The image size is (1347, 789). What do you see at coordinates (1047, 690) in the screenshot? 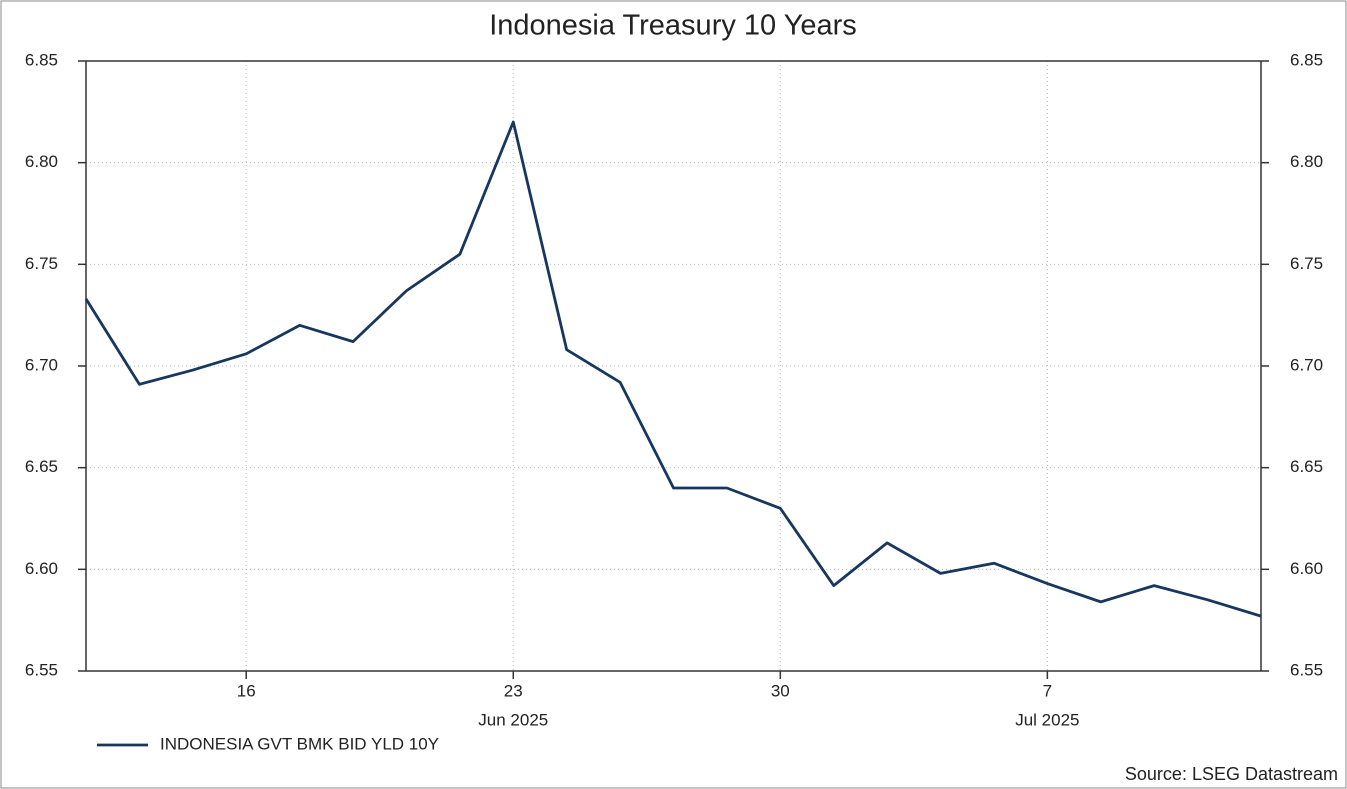
I see `x-tick-label: 7` at bounding box center [1047, 690].